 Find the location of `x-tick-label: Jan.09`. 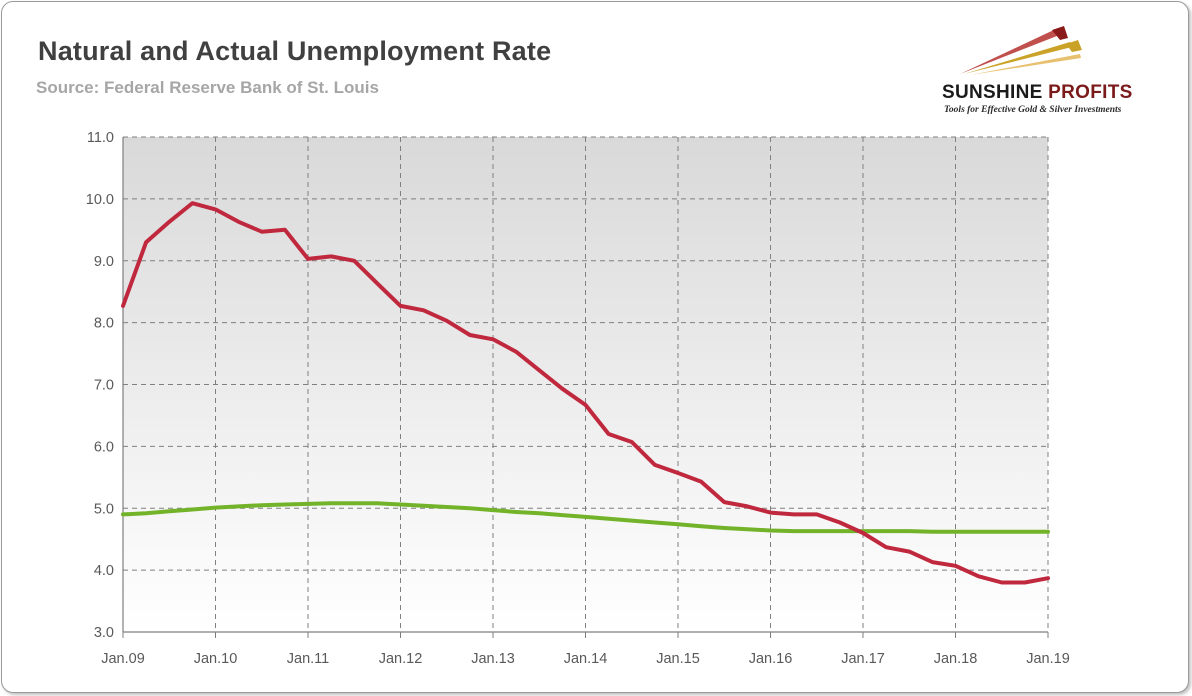

x-tick-label: Jan.09 is located at coordinates (123, 659).